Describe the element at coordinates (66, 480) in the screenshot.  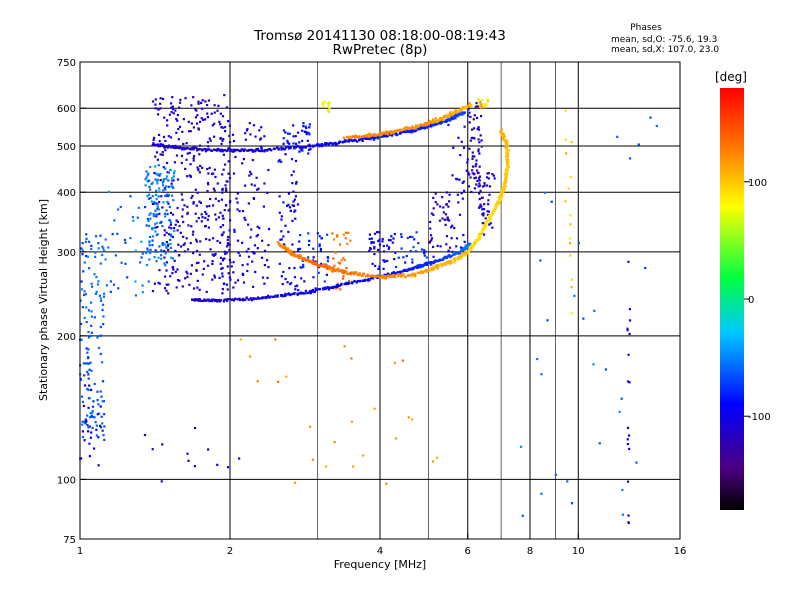
I see `y-tick-label: 100` at that location.